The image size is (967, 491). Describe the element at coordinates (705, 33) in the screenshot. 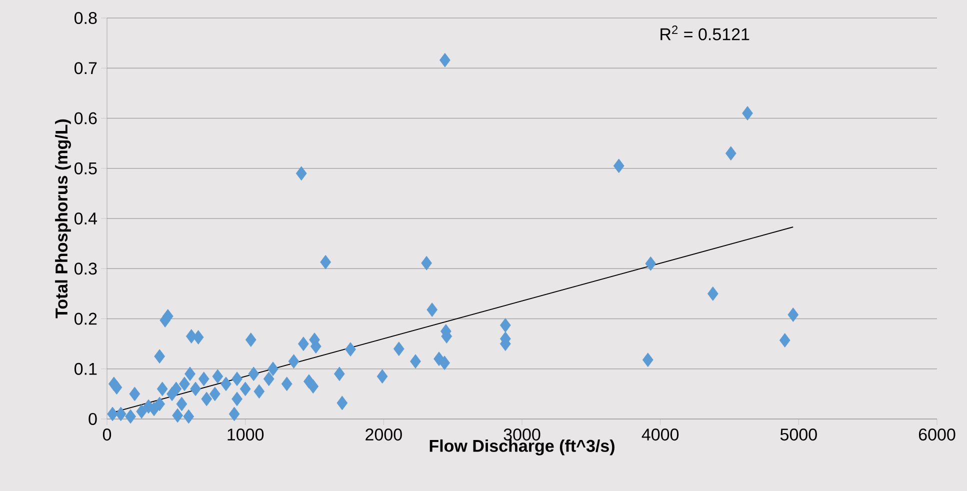

I see `annotation: R$^{2}$ = 0.5121` at that location.